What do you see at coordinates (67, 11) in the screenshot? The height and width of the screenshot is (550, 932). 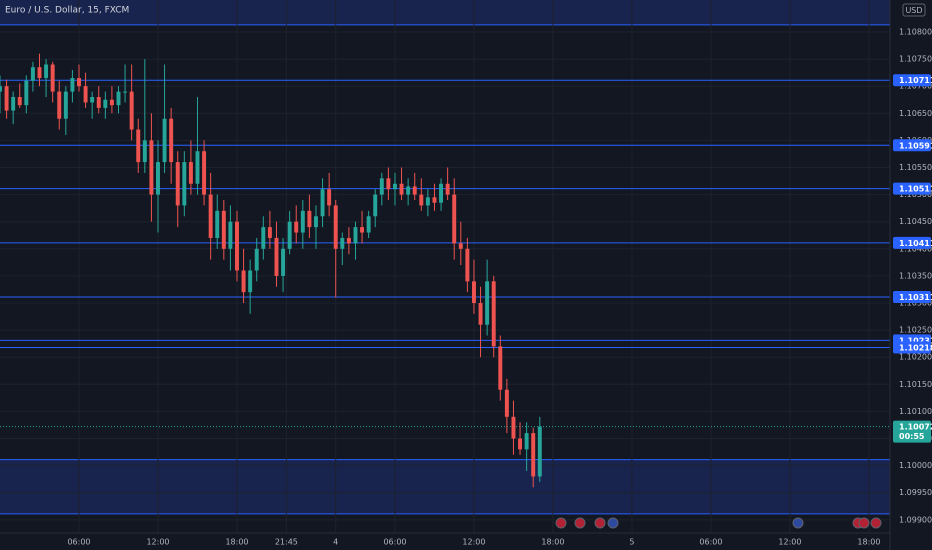 I see `chart-title: Euro / U.S. Dollar, 15, FXCM` at bounding box center [67, 11].